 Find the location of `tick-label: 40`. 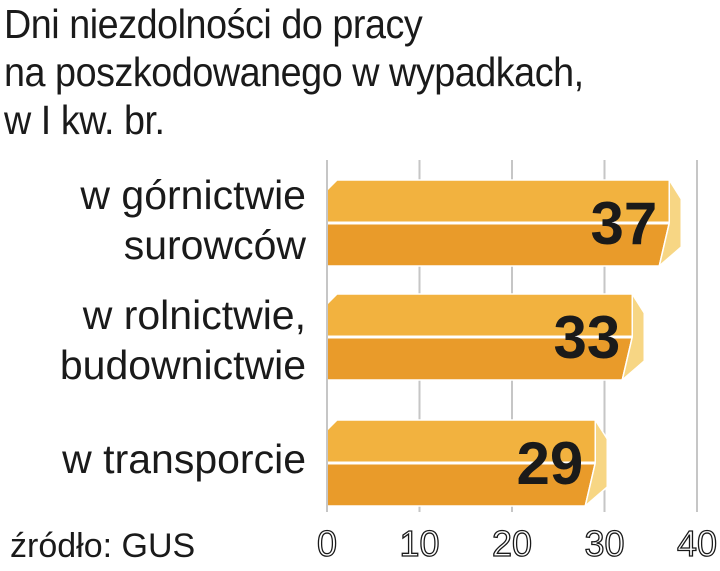

tick-label: 40 is located at coordinates (697, 543).